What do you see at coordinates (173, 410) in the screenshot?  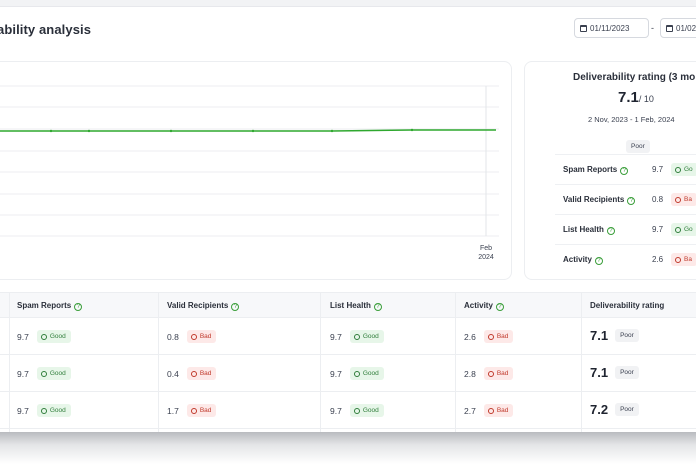 I see `cell-value: 1.7` at bounding box center [173, 410].